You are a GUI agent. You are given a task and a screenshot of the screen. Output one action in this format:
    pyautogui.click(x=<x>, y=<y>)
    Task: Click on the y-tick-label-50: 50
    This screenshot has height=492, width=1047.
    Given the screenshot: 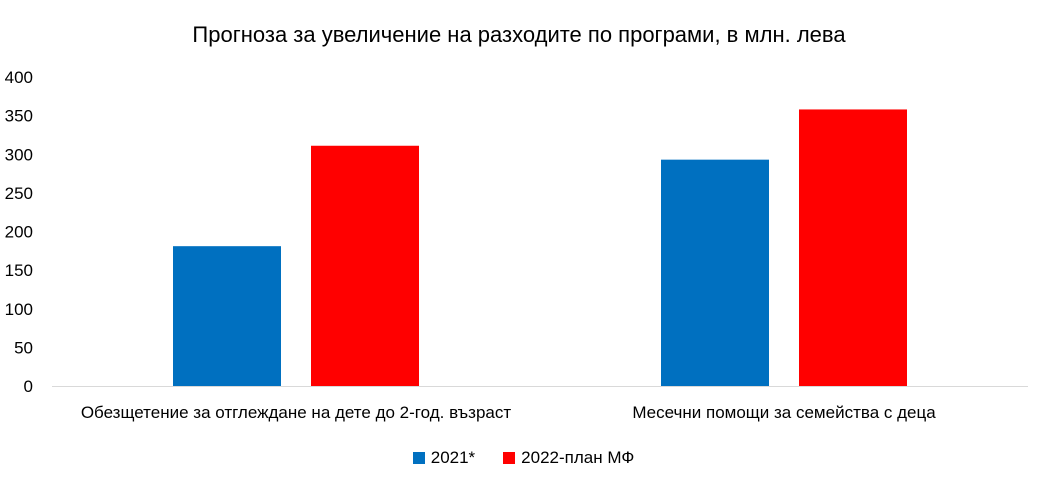 What is the action you would take?
    pyautogui.click(x=23, y=347)
    